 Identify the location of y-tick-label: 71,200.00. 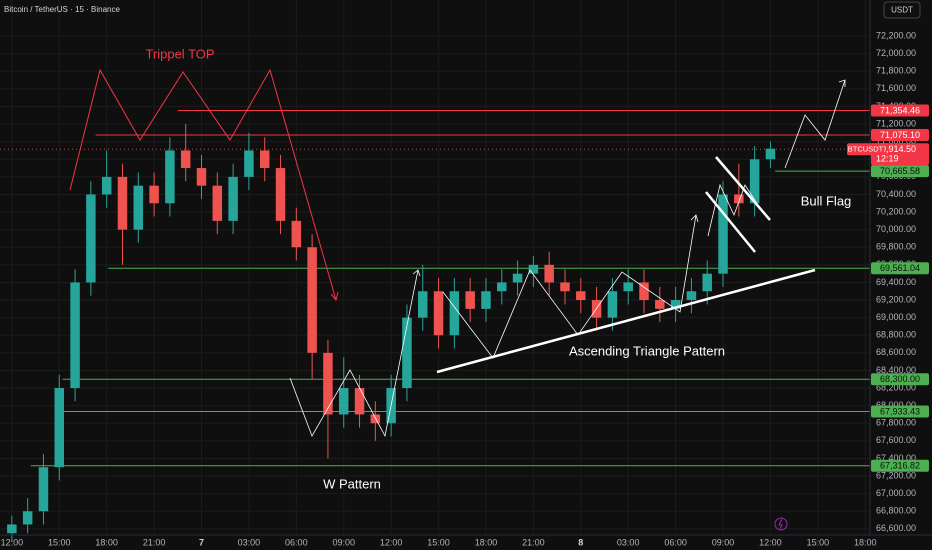
(896, 123).